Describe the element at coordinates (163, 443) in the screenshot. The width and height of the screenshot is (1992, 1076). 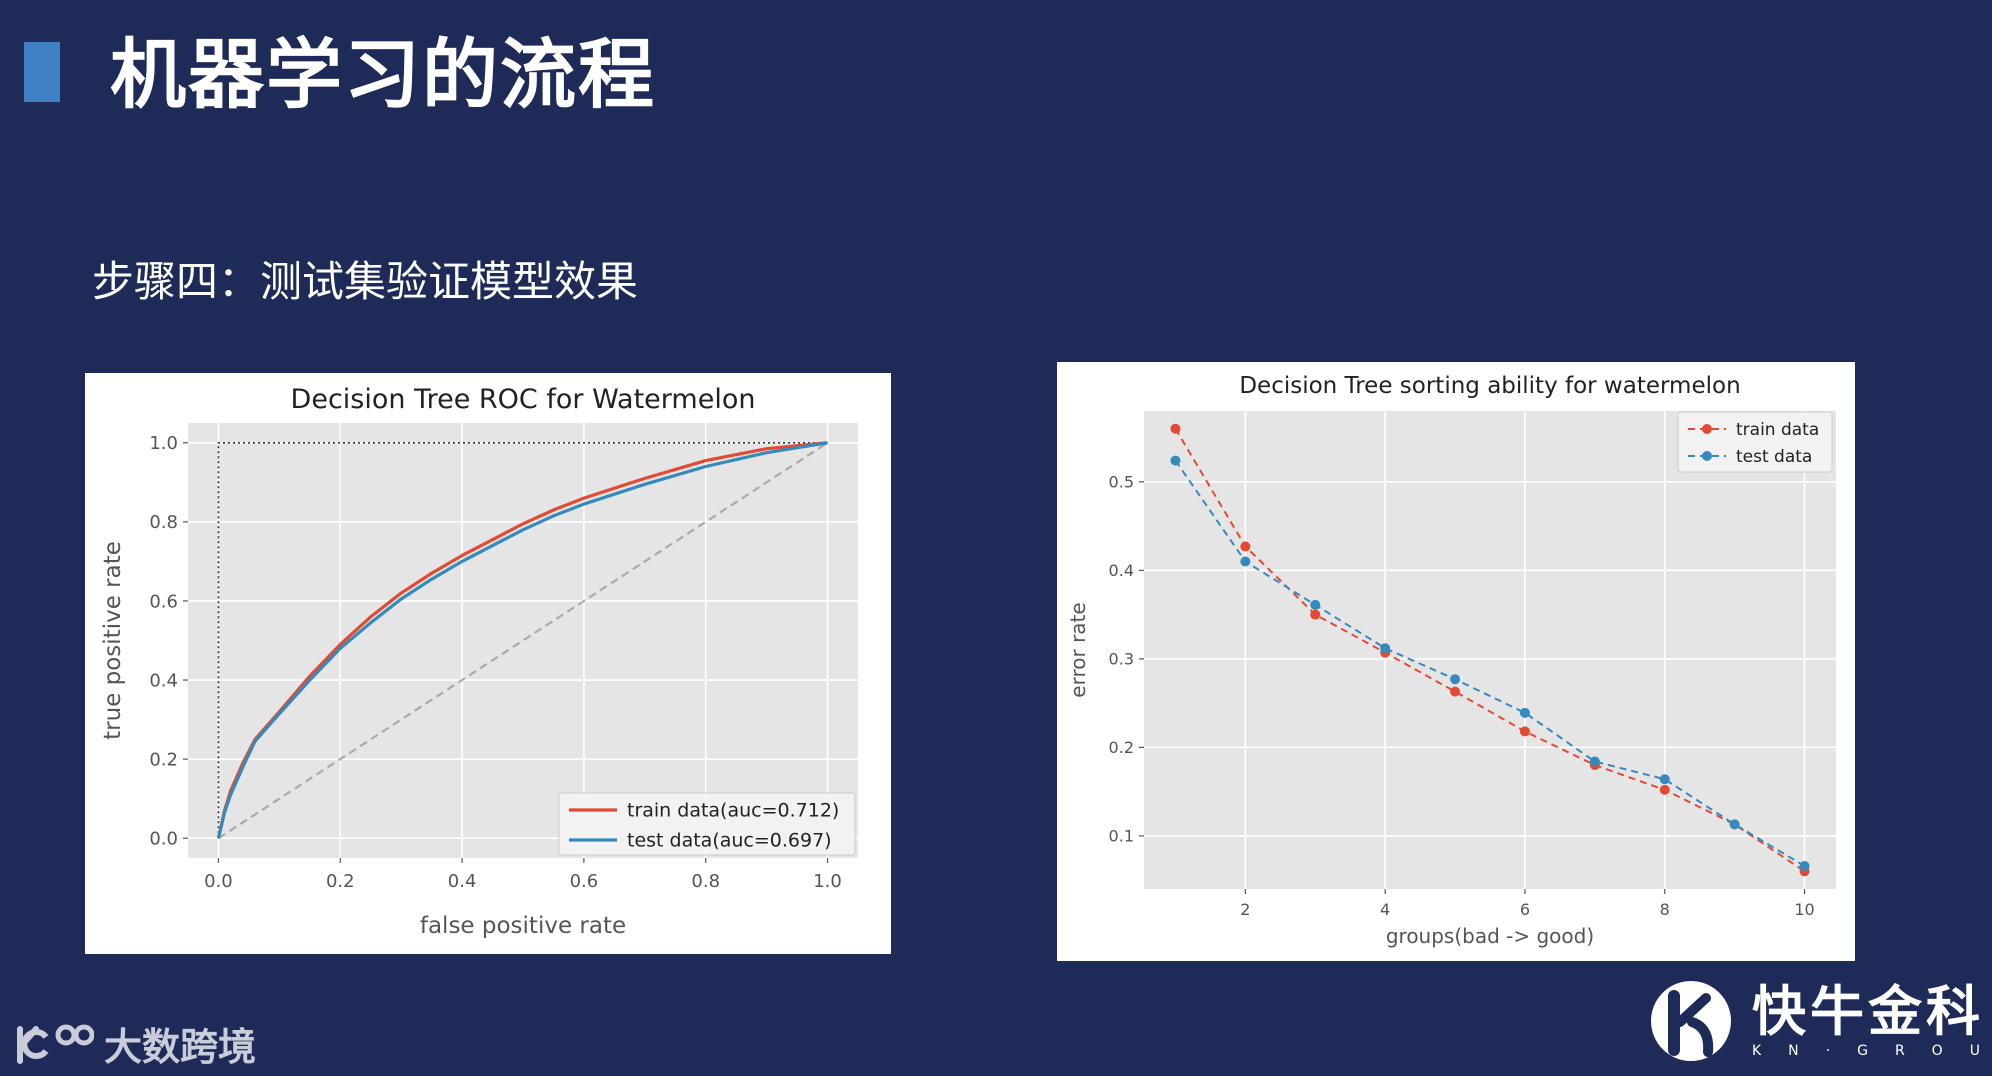
I see `y-tick-label: 1.0` at that location.